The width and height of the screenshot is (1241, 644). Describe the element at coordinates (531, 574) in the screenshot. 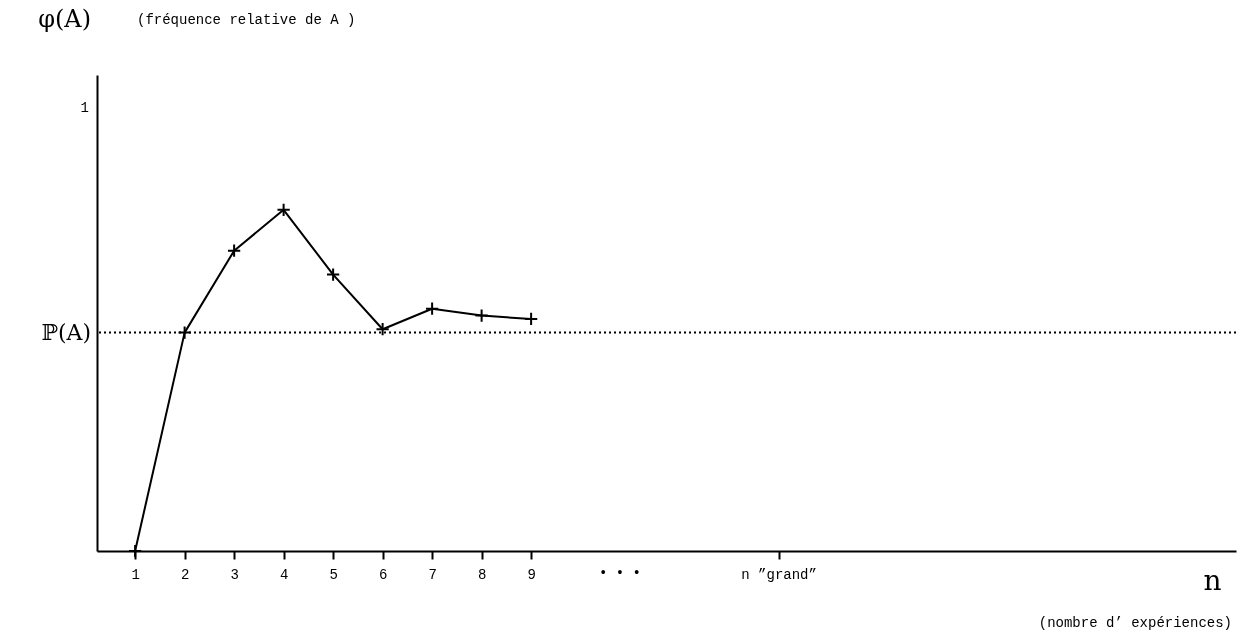

I see `x-tick-label: 9` at that location.